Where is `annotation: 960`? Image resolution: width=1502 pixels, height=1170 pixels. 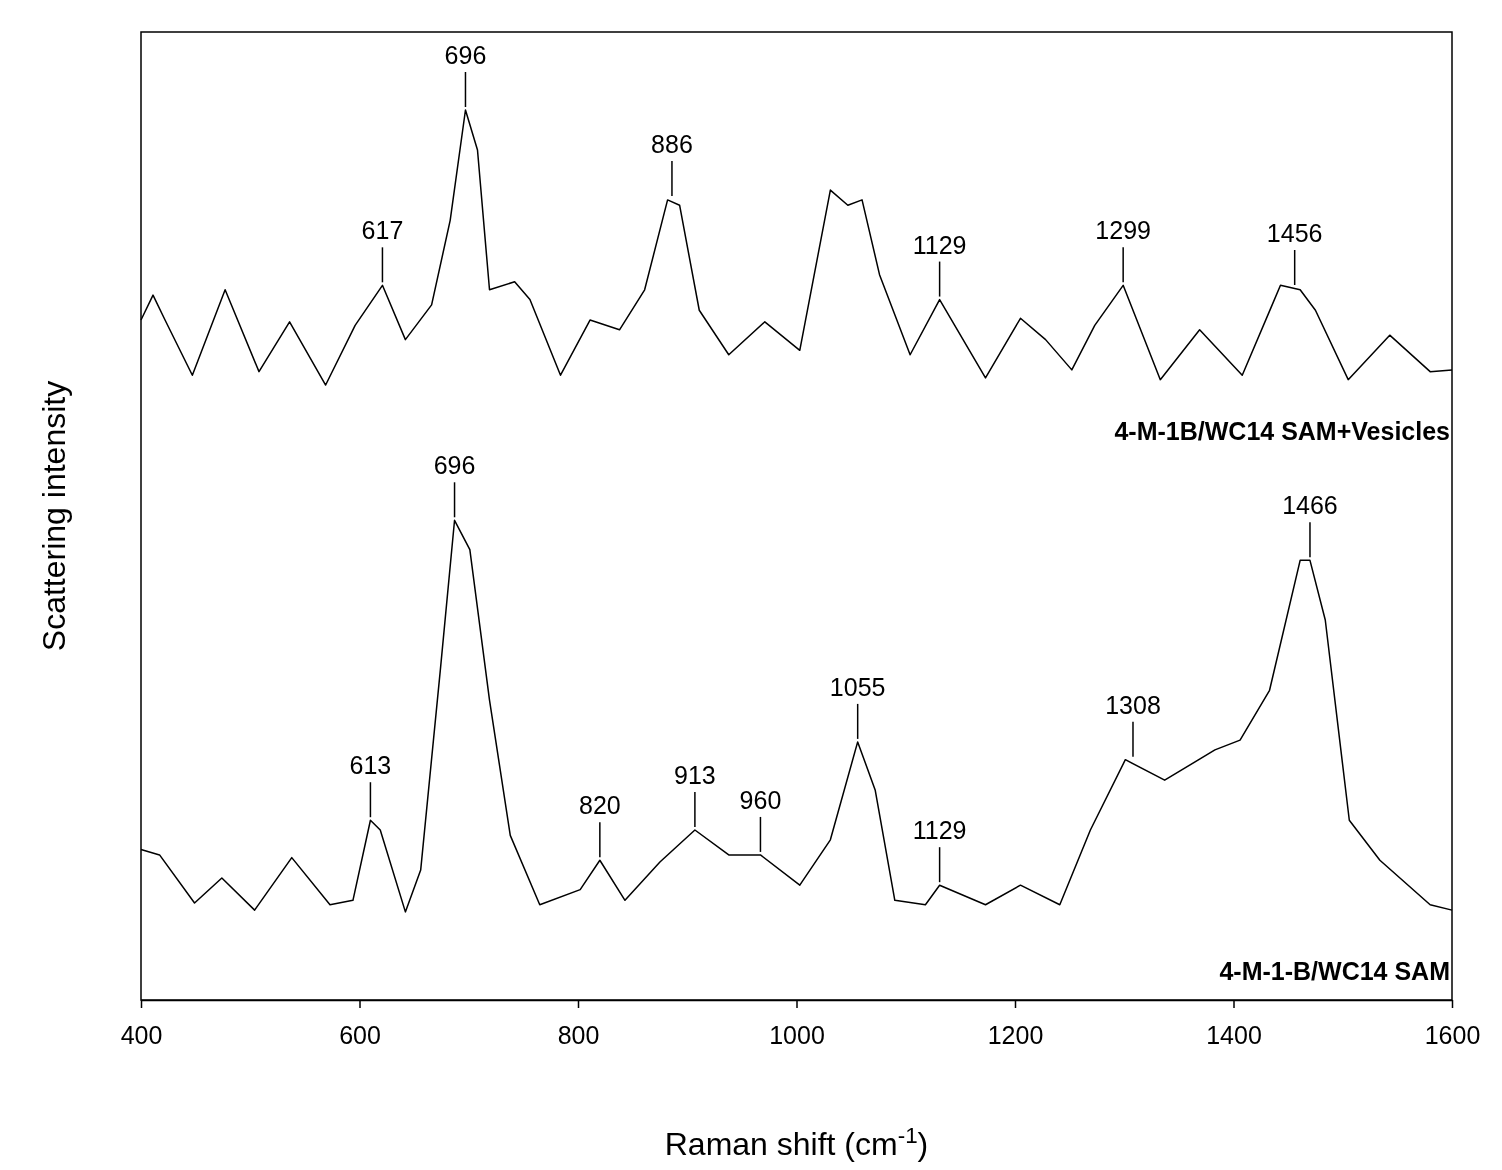
annotation: 960 is located at coordinates (760, 799).